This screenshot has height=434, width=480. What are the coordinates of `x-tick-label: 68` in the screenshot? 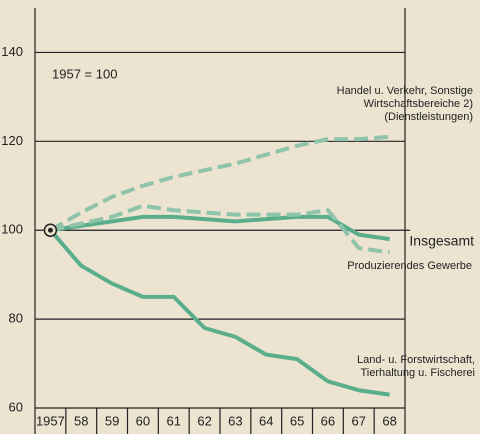 It's located at (389, 420).